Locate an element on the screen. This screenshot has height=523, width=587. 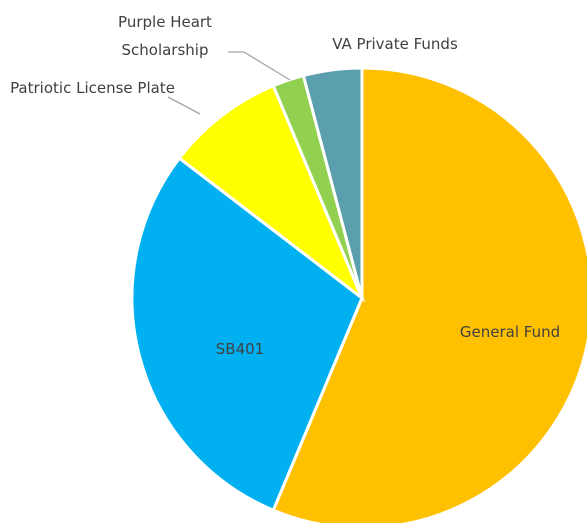
slice-label: SB401 is located at coordinates (240, 349).